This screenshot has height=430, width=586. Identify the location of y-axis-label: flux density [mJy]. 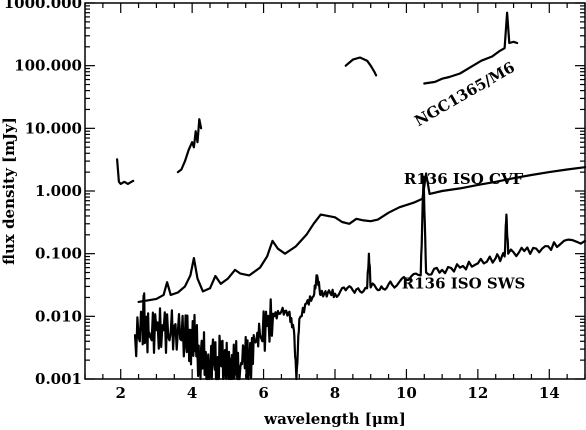
(9, 191).